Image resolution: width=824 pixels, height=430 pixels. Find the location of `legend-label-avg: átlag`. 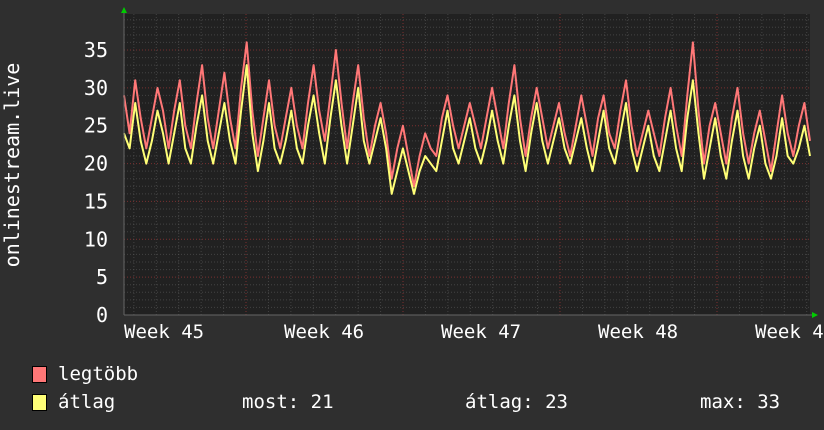

legend-label-avg: átlag is located at coordinates (87, 402).